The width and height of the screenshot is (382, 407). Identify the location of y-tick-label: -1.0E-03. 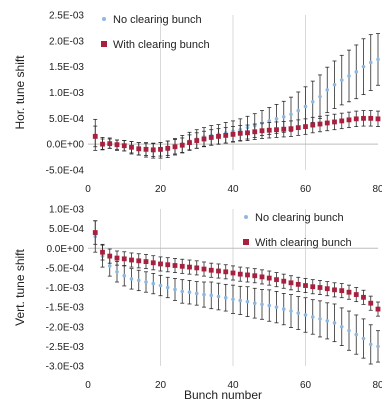
(65, 288).